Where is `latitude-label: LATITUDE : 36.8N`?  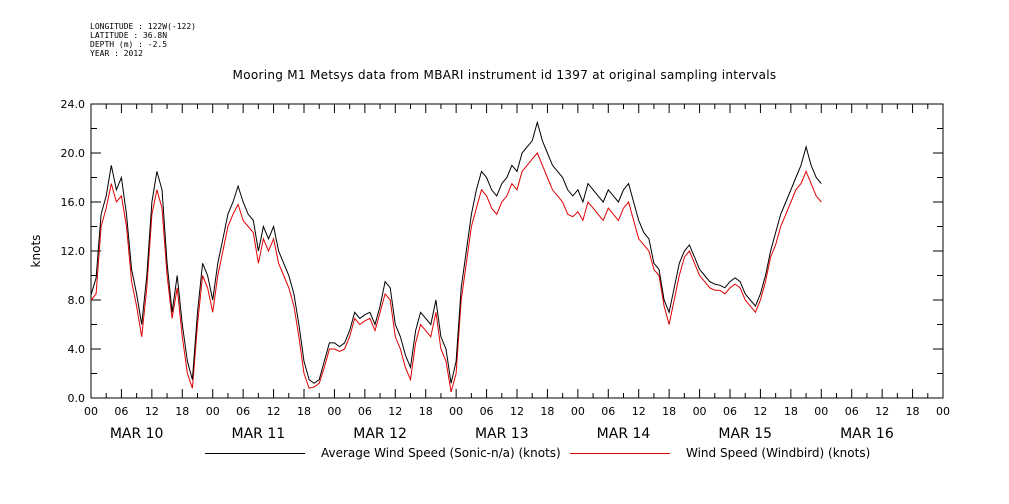
latitude-label: LATITUDE : 36.8N is located at coordinates (129, 35).